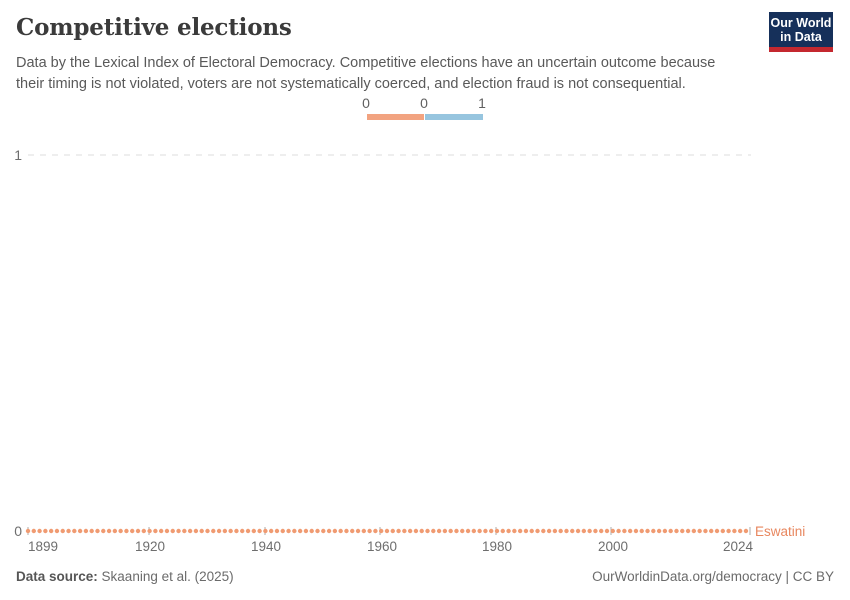  What do you see at coordinates (18, 531) in the screenshot?
I see `y-axis-label-0: 0` at bounding box center [18, 531].